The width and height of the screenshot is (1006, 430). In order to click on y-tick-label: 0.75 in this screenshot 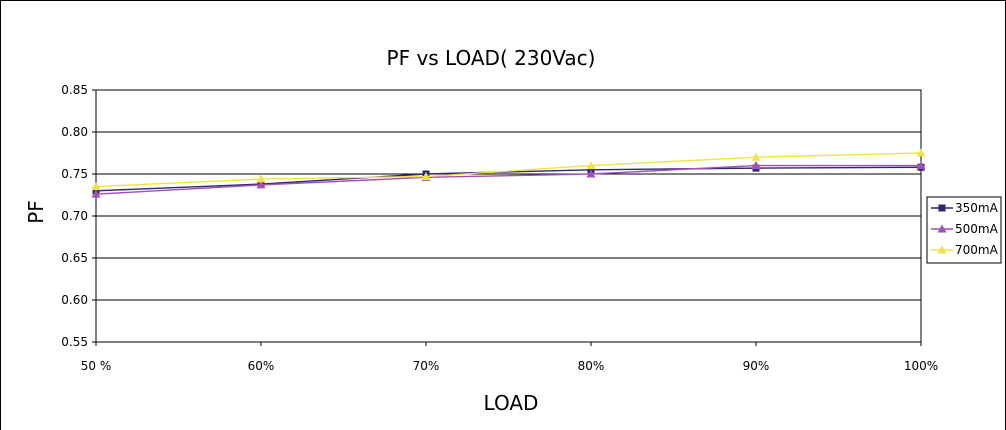, I will do `click(74, 174)`.